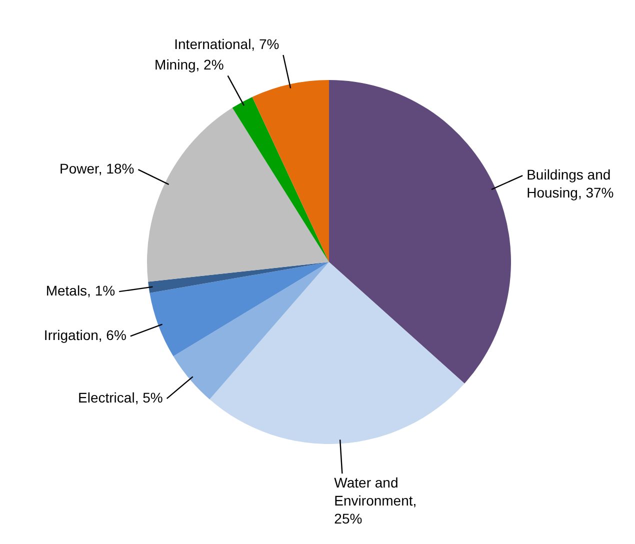 The height and width of the screenshot is (544, 635). I want to click on slice-label: Irrigation, 6%, so click(85, 335).